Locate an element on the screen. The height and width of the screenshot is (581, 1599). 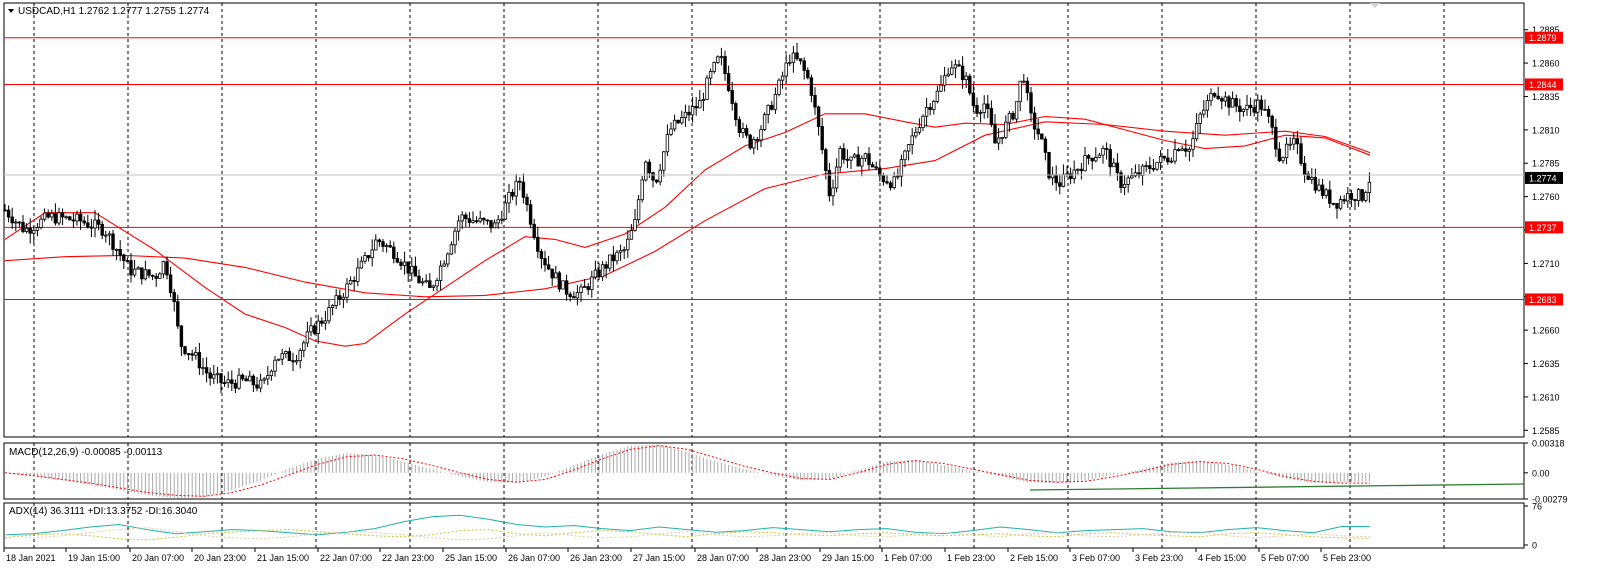
symbol-header: USDCAD,H1 1.2762 1.2777 1.2755 1.2774 is located at coordinates (109, 11).